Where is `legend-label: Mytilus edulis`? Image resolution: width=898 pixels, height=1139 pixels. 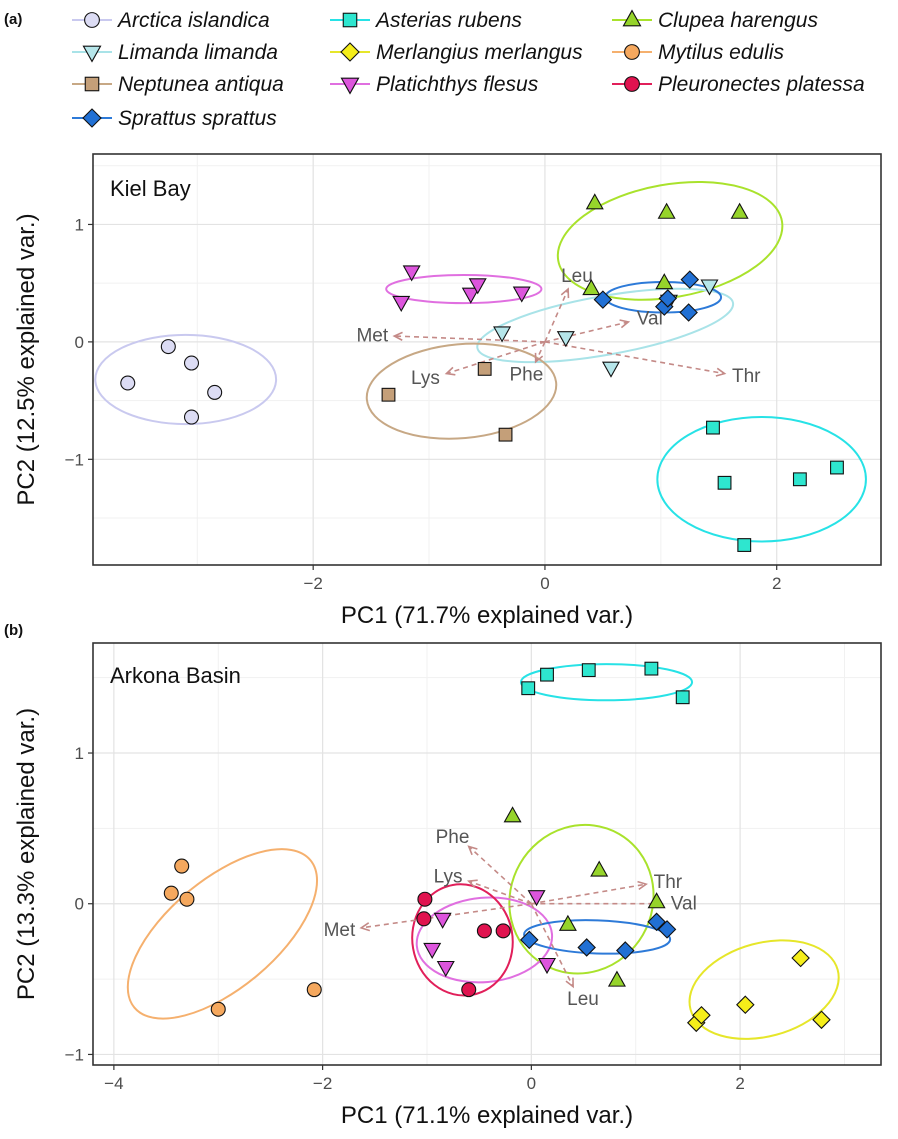
legend-label: Mytilus edulis is located at coordinates (721, 52).